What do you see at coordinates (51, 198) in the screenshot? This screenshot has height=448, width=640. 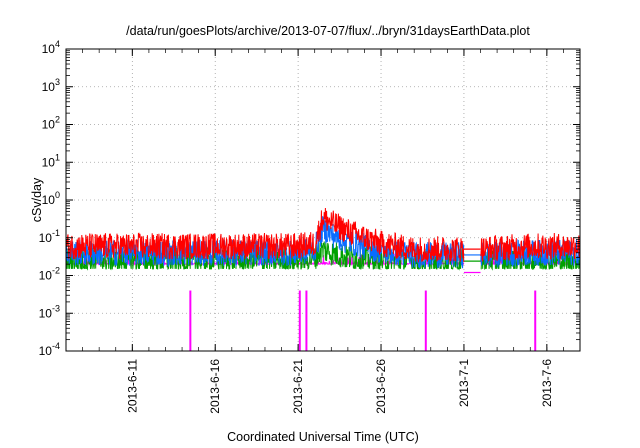 I see `y-tick-label: 10⁰` at bounding box center [51, 198].